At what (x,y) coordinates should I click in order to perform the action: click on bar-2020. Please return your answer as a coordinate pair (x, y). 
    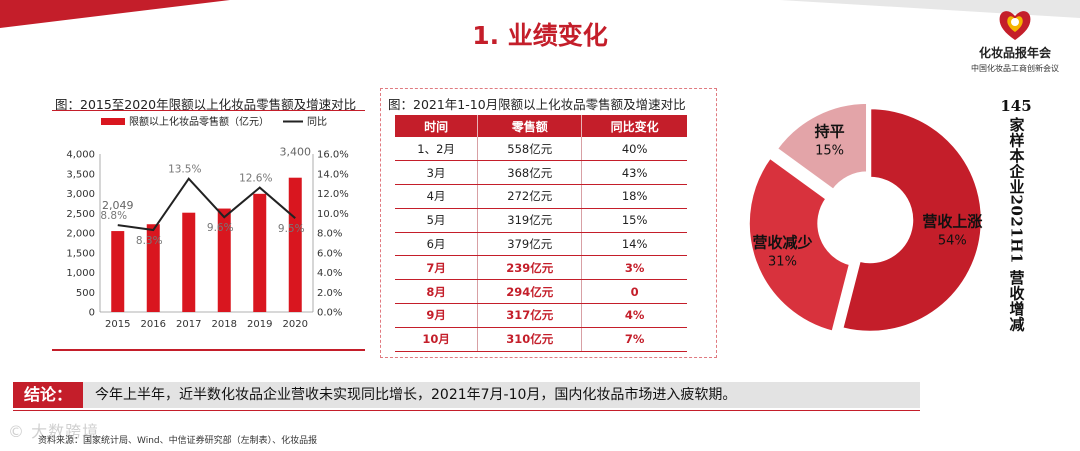
    Looking at the image, I should click on (295, 244).